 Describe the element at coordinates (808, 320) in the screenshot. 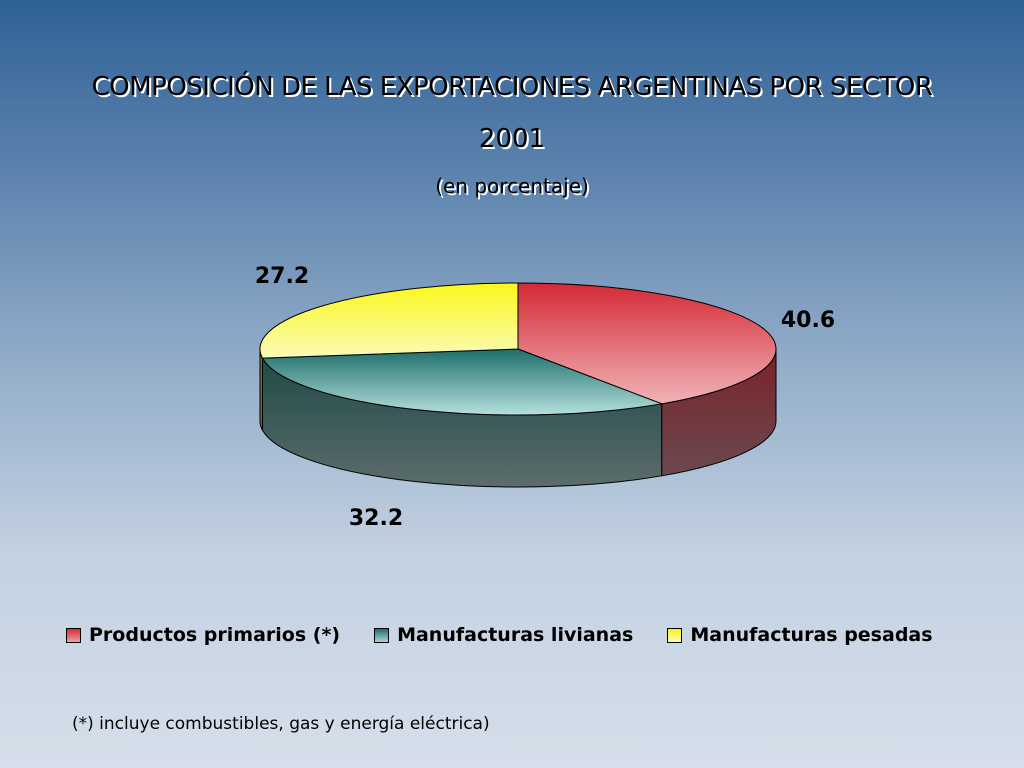

I see `data-label-primarios: 40.6` at that location.